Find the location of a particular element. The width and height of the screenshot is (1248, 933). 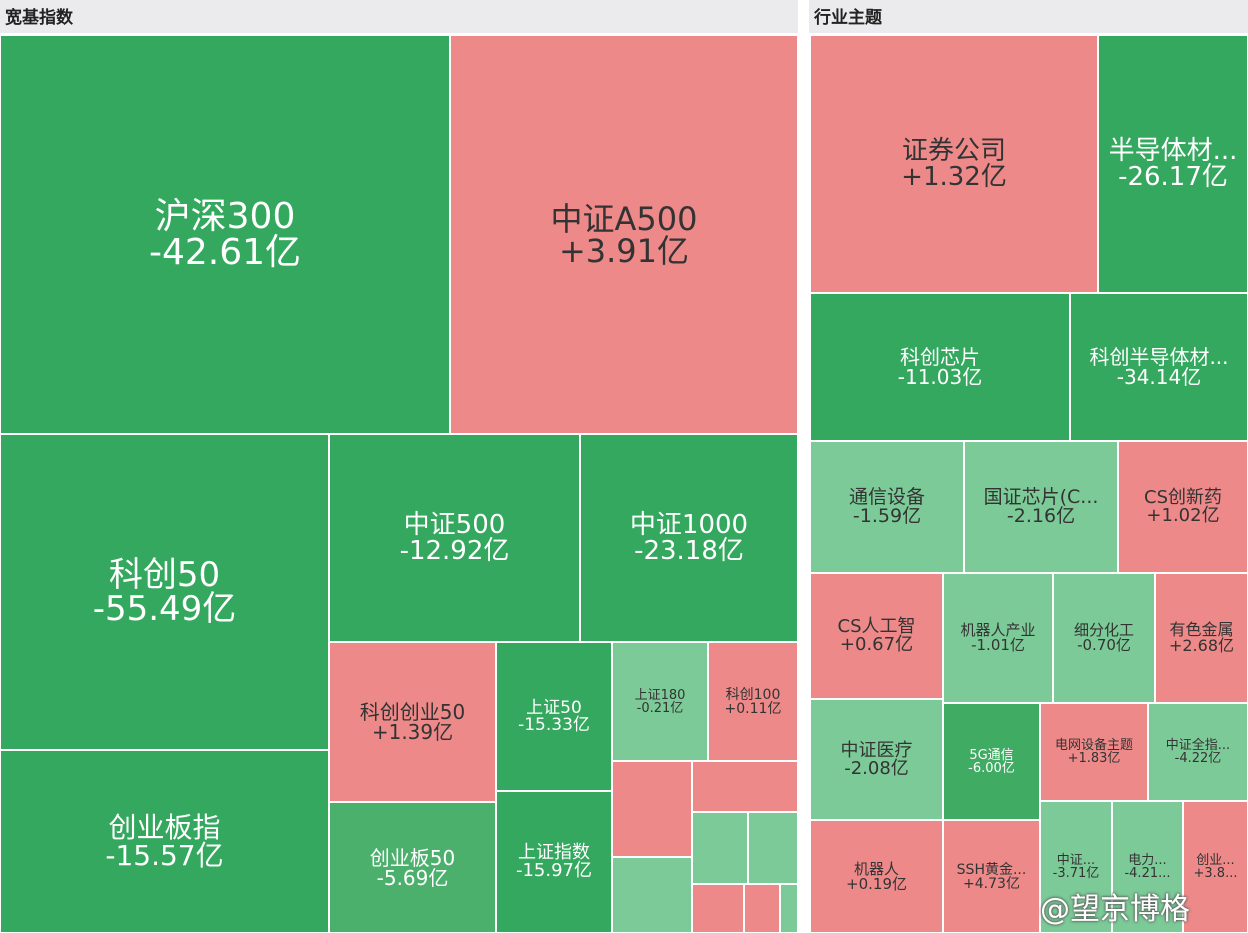

panel-title: 宽基指数 is located at coordinates (399, 16).